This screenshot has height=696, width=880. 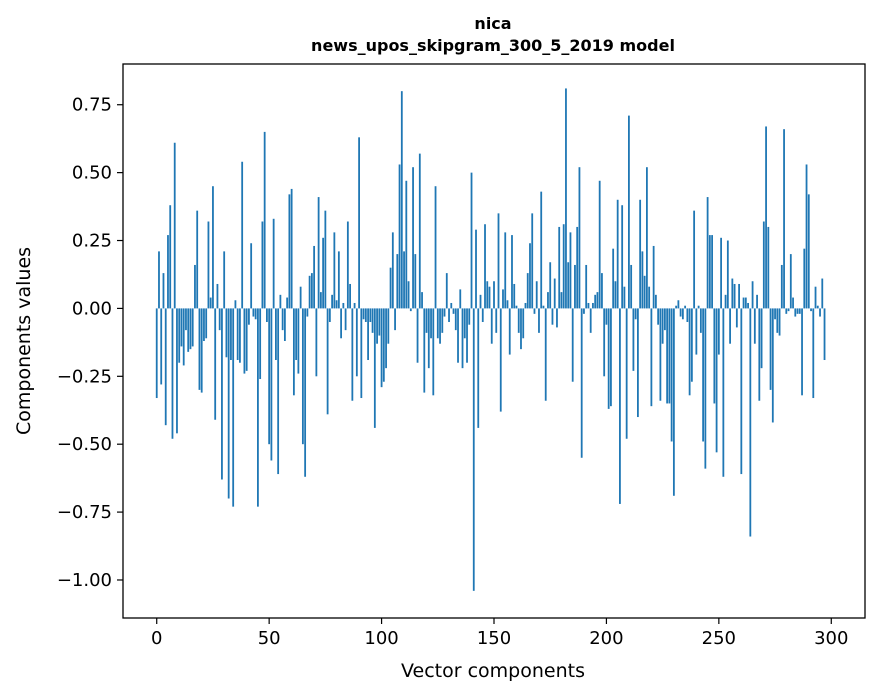 What do you see at coordinates (84, 376) in the screenshot?
I see `y-tick-label: −0.25` at bounding box center [84, 376].